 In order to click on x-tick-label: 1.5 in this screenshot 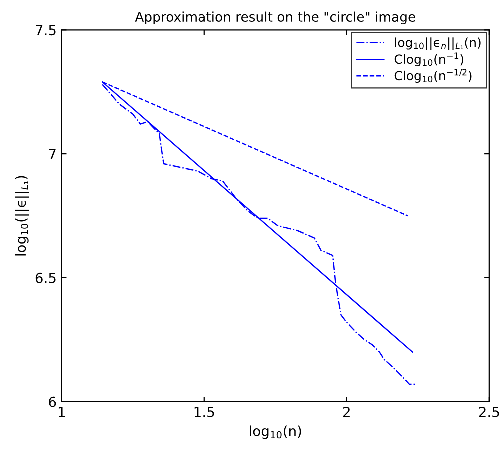, I will do `click(204, 412)`.